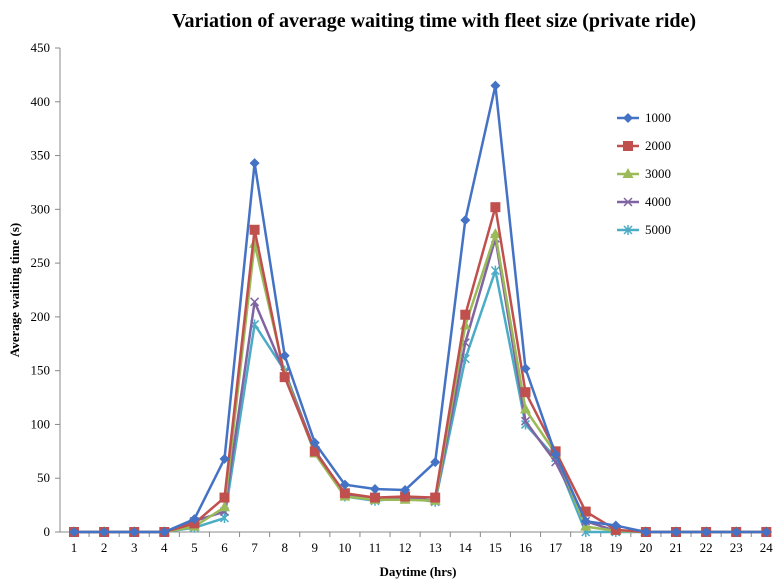 The height and width of the screenshot is (580, 776). Describe the element at coordinates (435, 547) in the screenshot. I see `x-tick-label: 13` at that location.